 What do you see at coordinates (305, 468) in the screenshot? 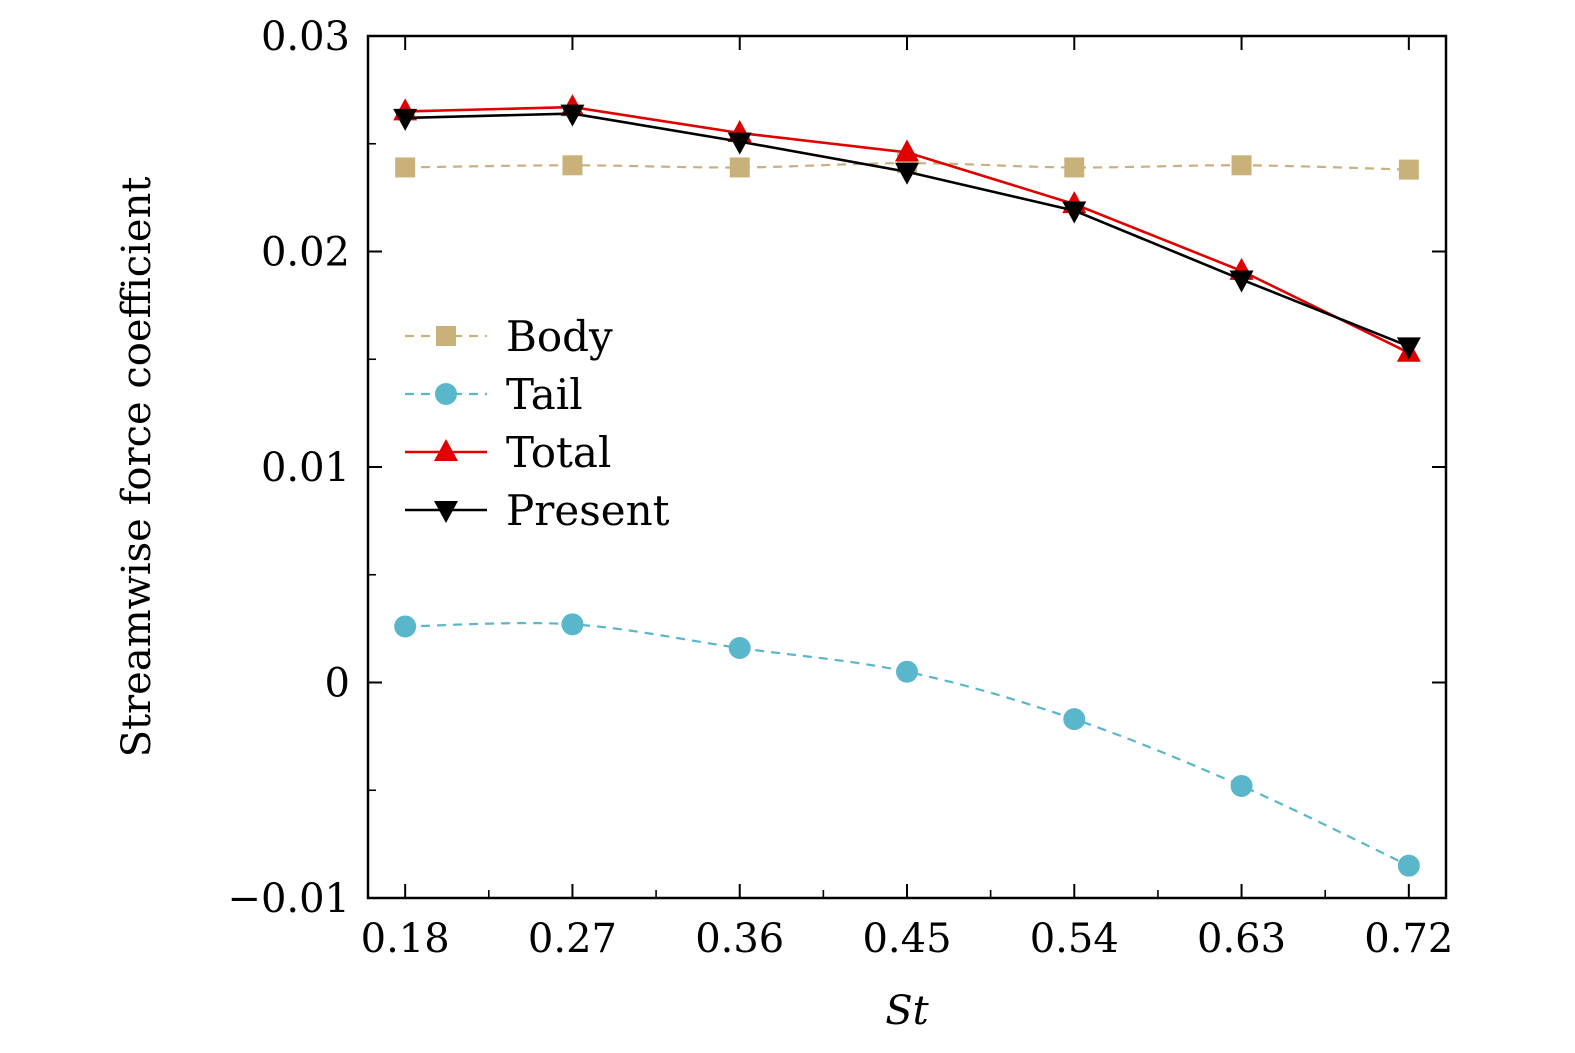
I see `y-tick-label: 0.01` at bounding box center [305, 468].